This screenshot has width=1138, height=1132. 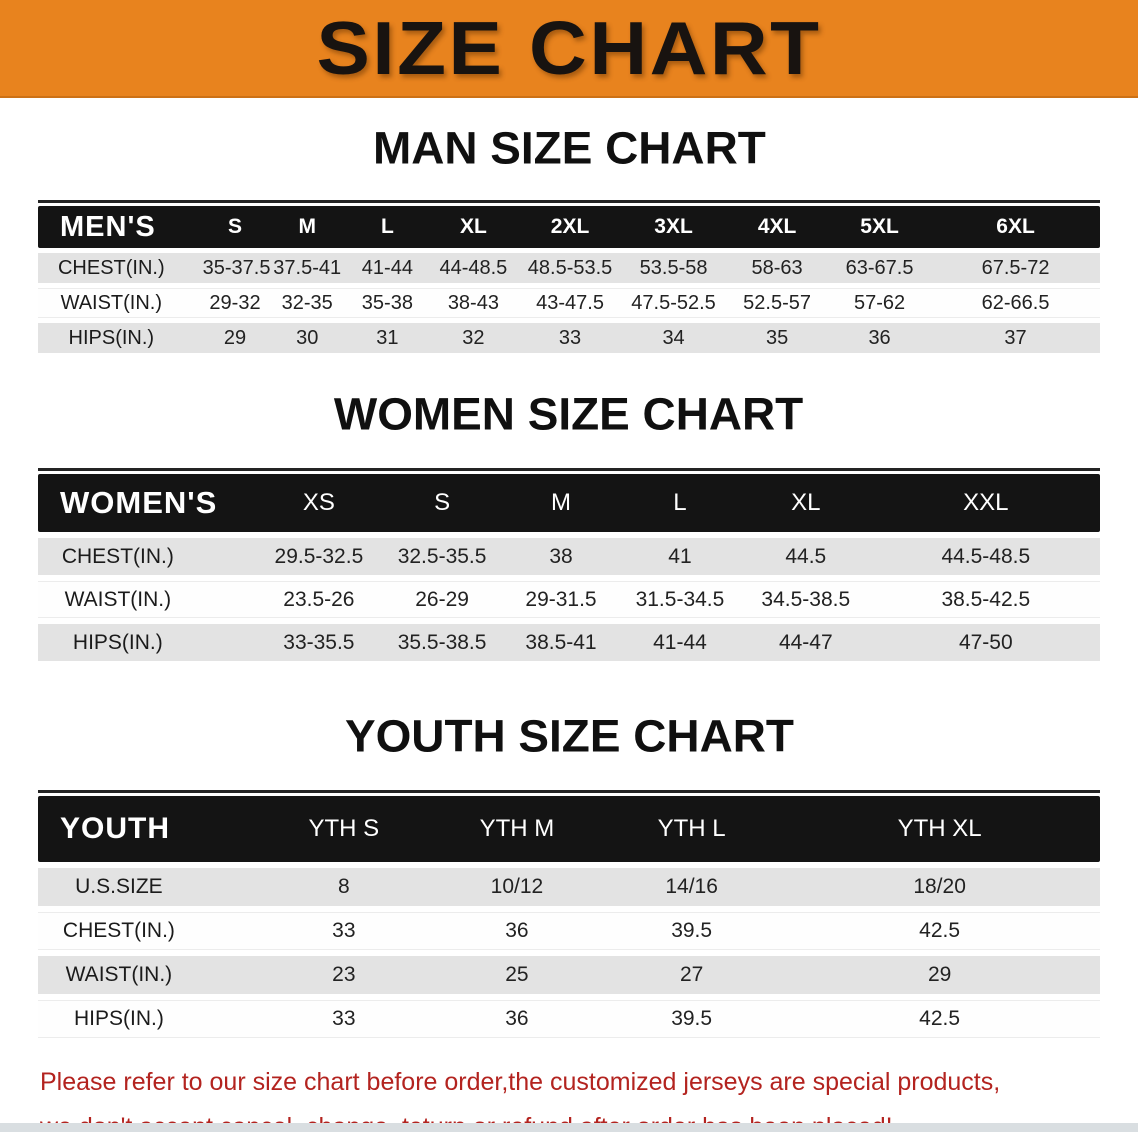 I want to click on size-value: 44.5, so click(x=806, y=556).